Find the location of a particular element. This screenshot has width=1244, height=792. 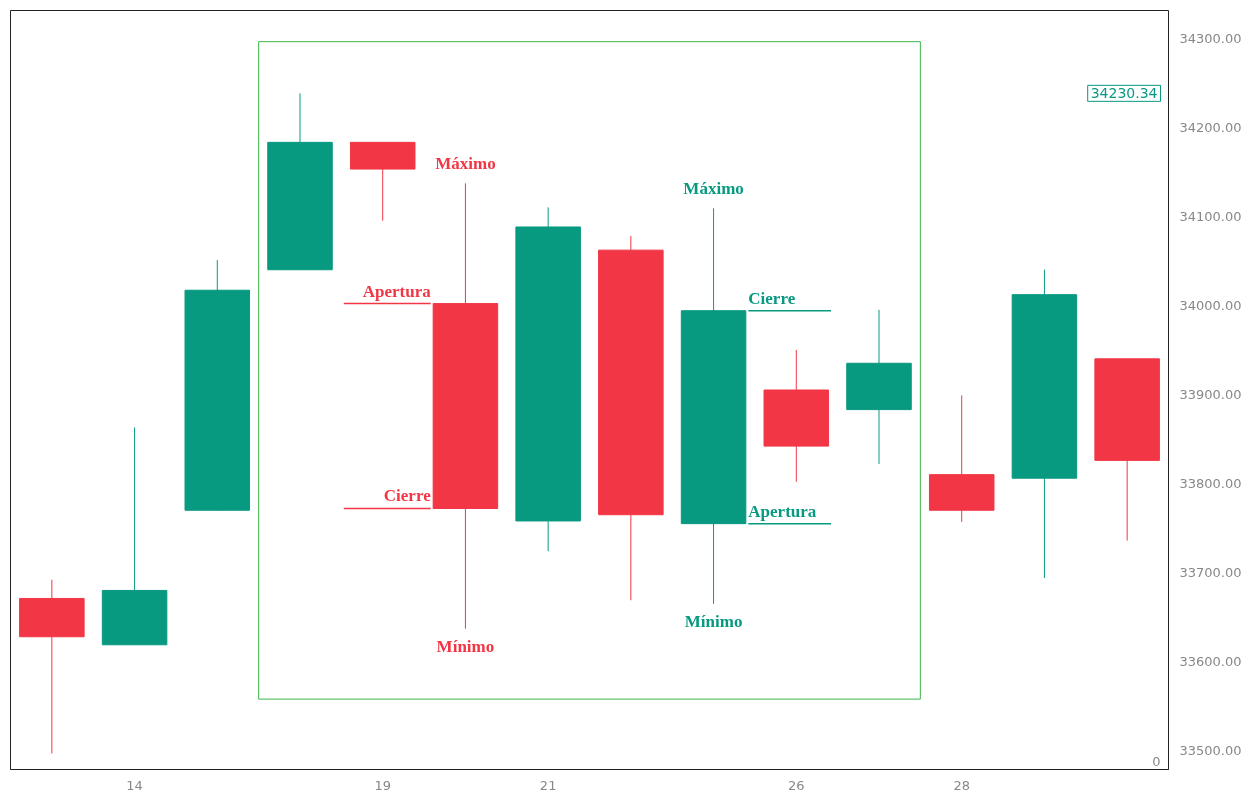

y-tick-label: 33500.00 is located at coordinates (1210, 751).